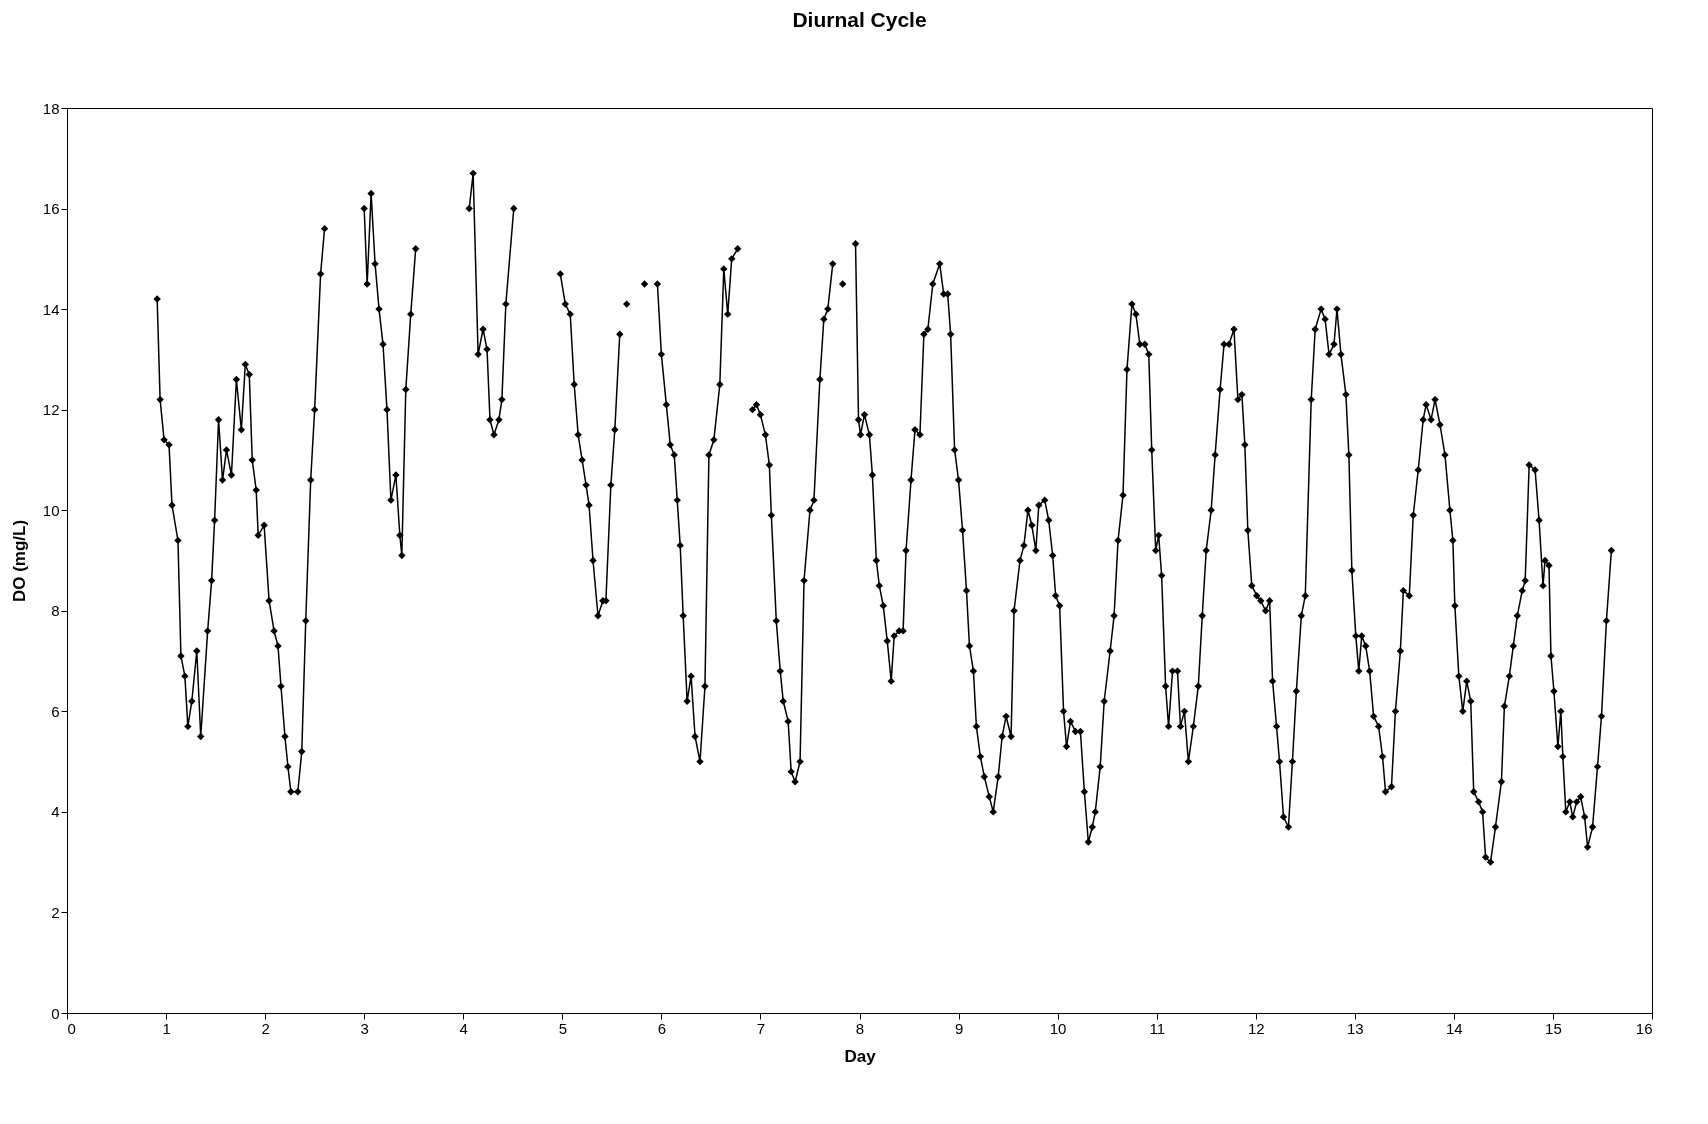  I want to click on x-tick-label: 9, so click(959, 1028).